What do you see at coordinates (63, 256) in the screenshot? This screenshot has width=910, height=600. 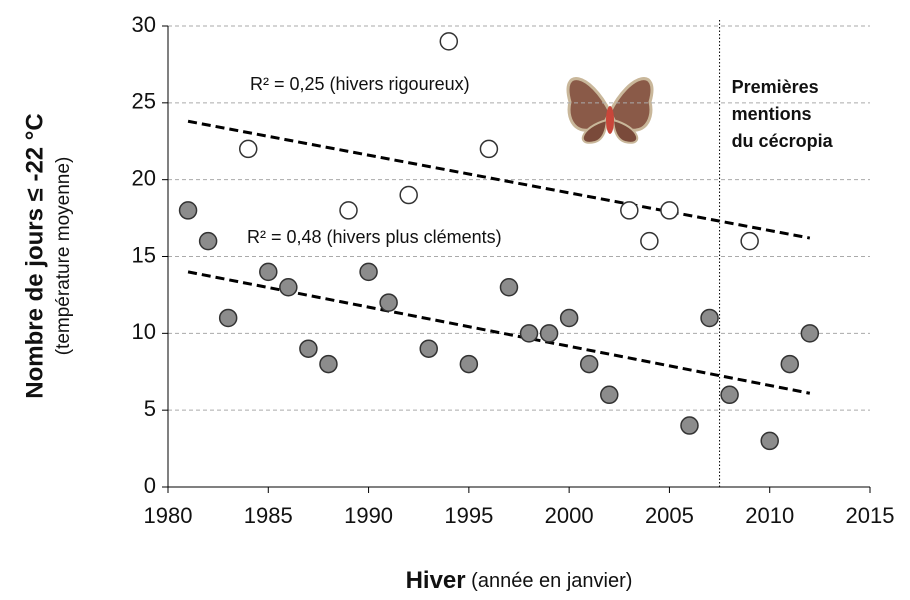 I see `y-axis-sublabel: (température moyenne)` at bounding box center [63, 256].